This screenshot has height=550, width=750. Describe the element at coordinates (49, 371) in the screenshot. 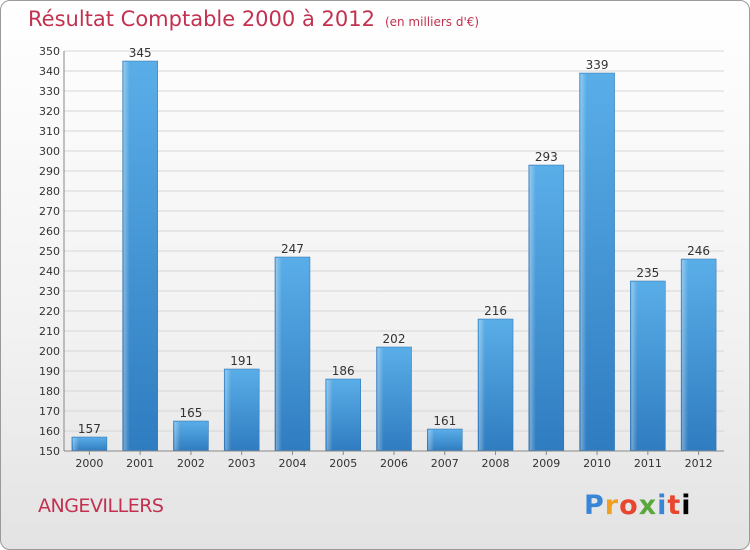

I see `y-tick-label: 190` at that location.